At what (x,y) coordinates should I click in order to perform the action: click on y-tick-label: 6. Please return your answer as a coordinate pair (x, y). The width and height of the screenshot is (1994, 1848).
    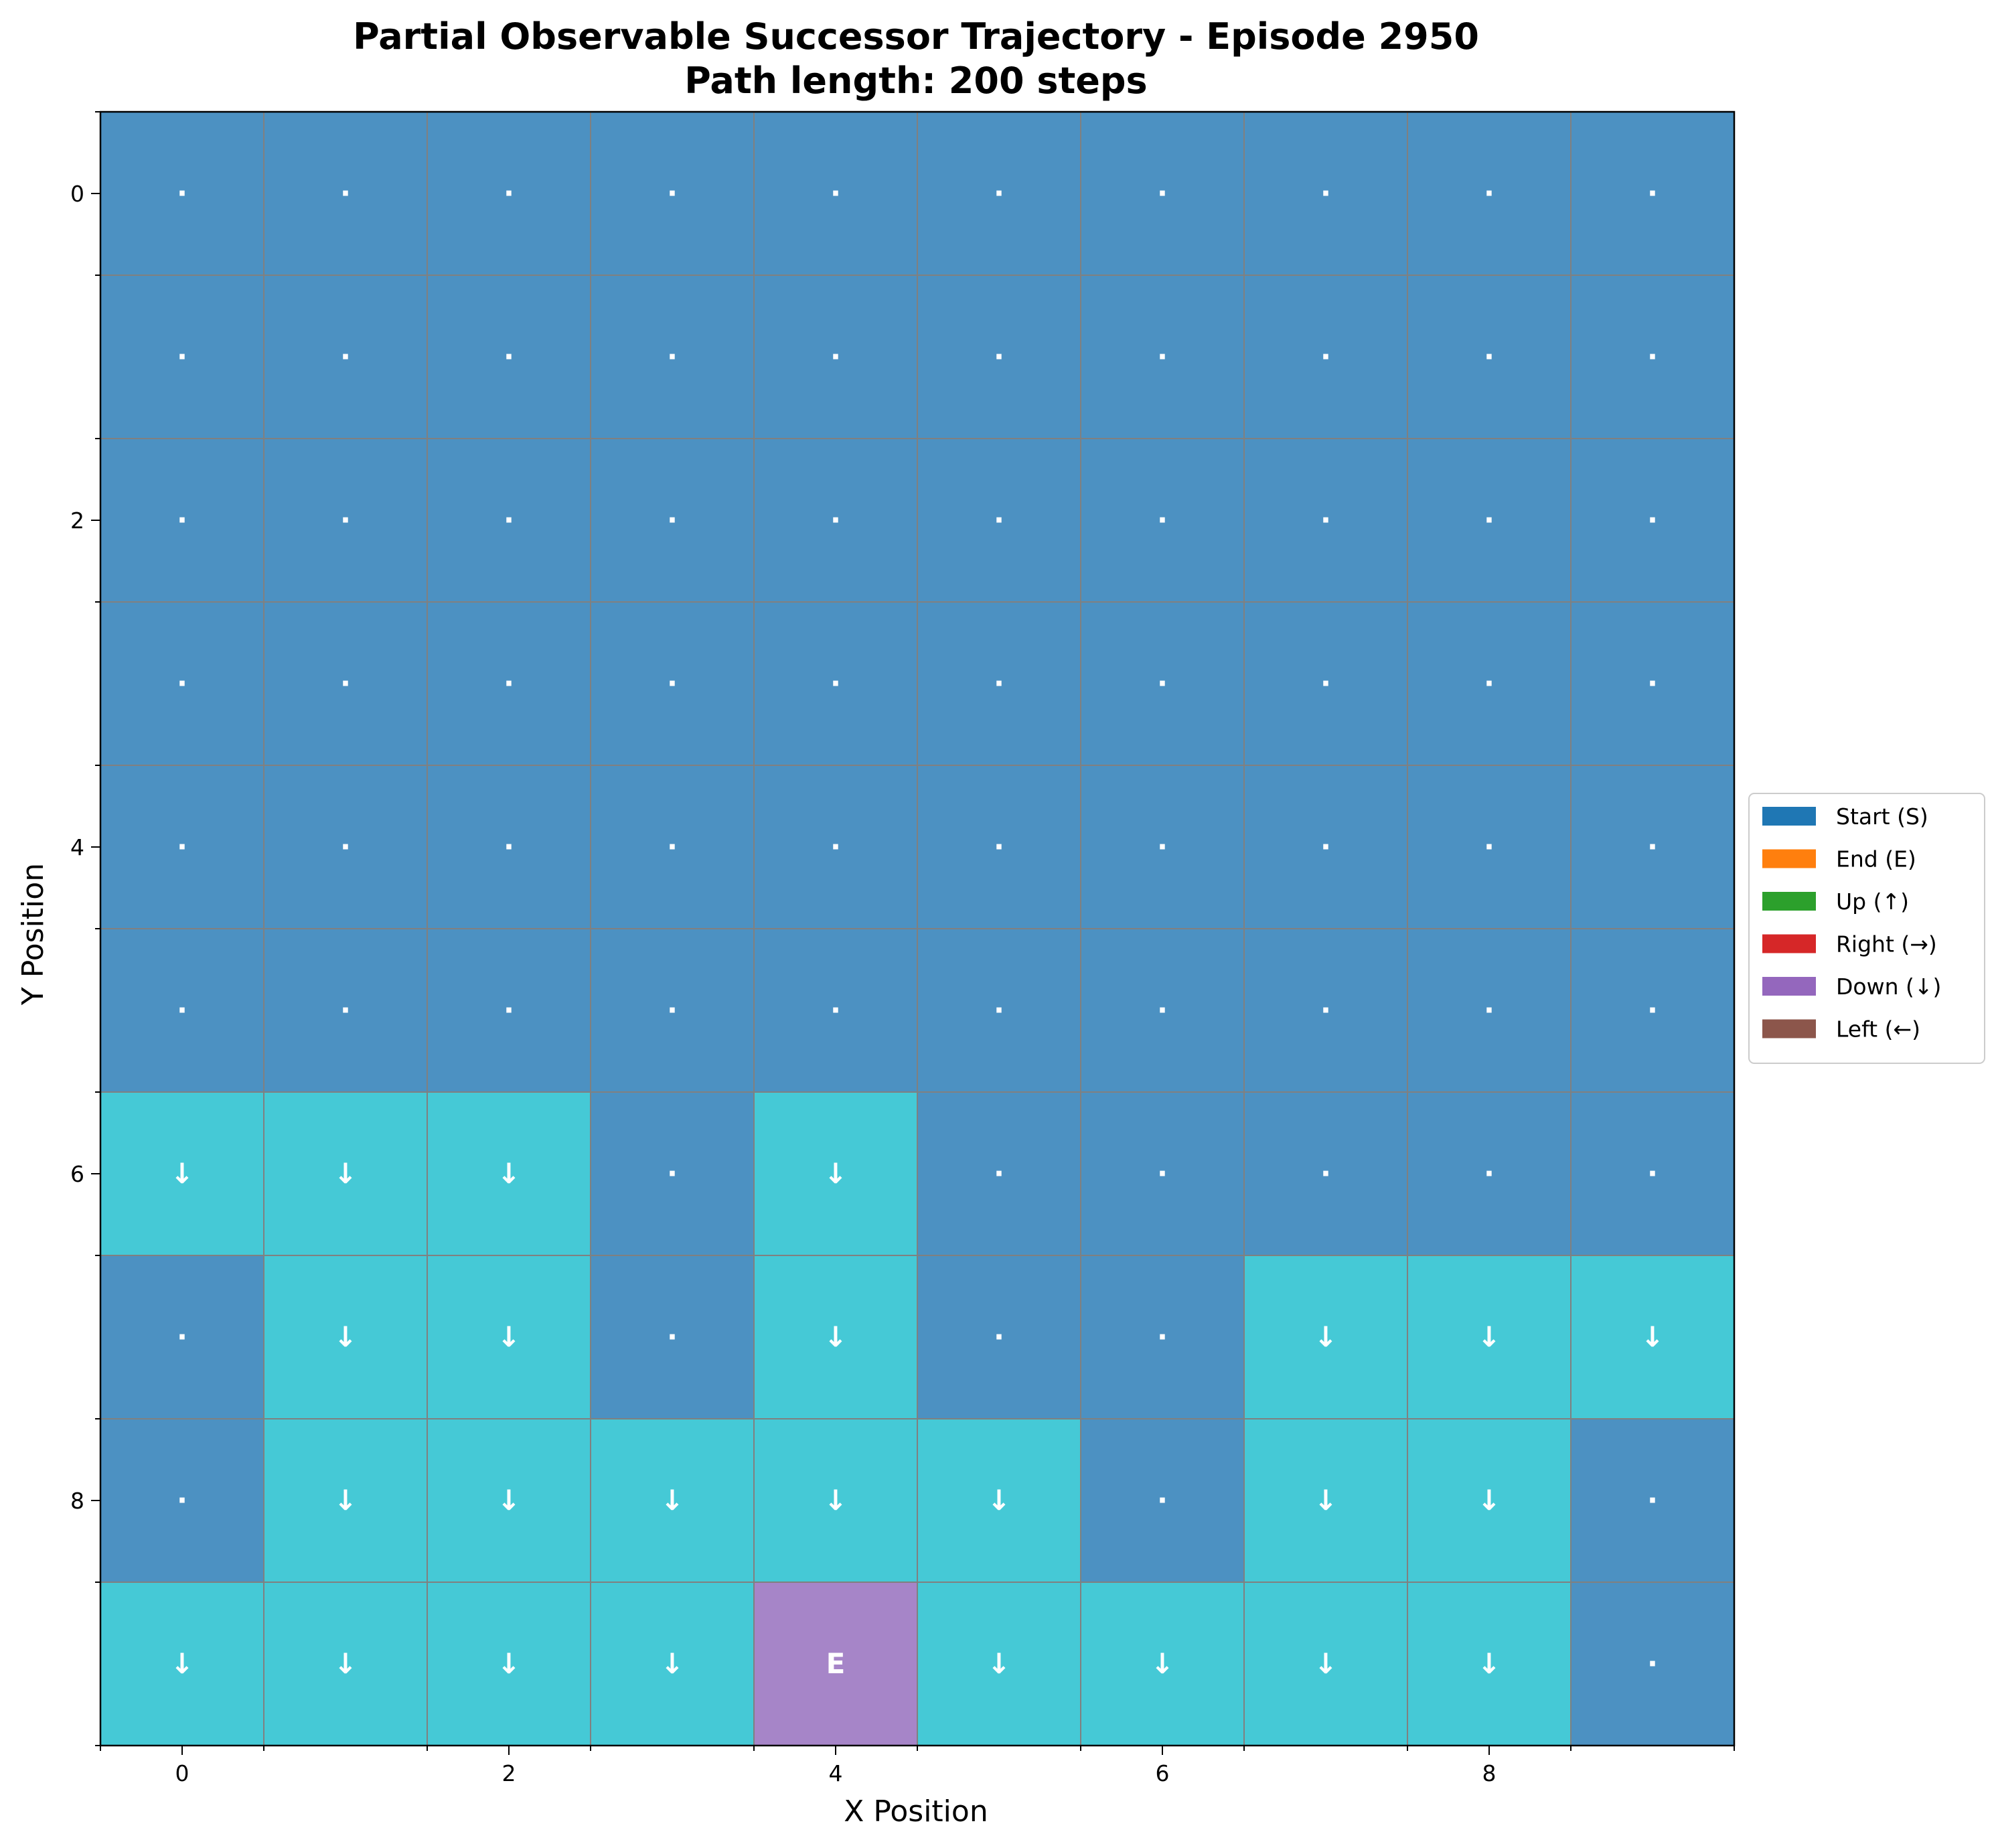
    Looking at the image, I should click on (77, 1174).